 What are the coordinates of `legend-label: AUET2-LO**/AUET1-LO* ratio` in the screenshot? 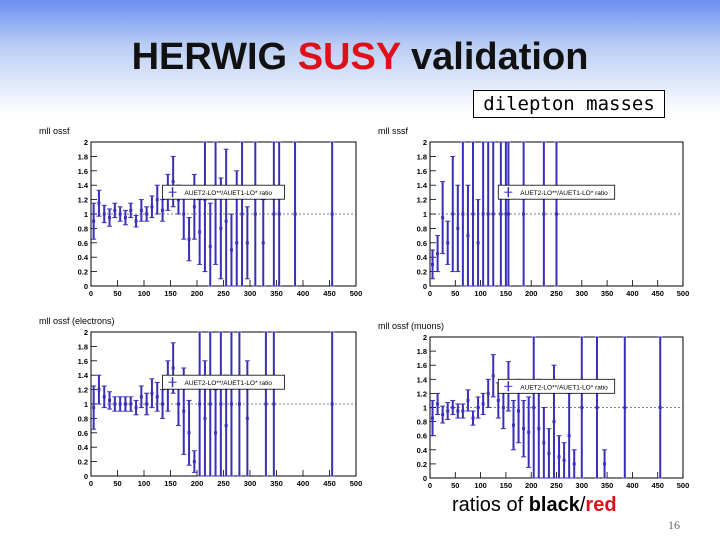 It's located at (564, 193).